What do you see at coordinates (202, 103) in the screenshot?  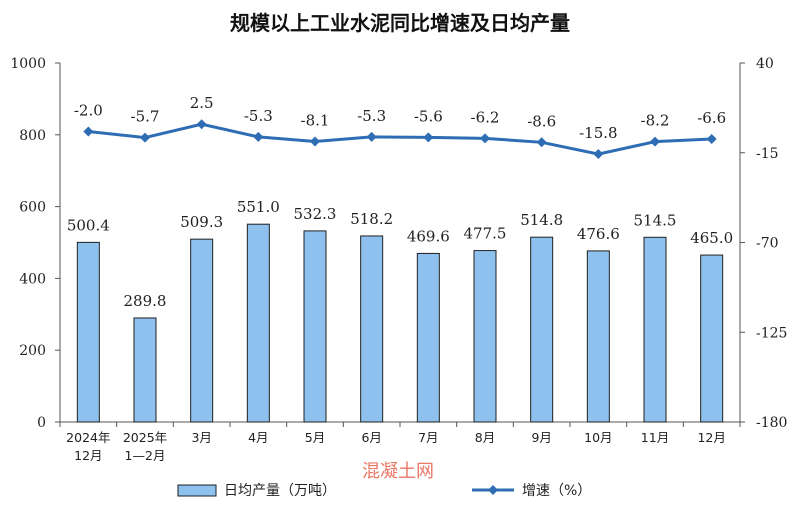 I see `growth-value-label: 2.5` at bounding box center [202, 103].